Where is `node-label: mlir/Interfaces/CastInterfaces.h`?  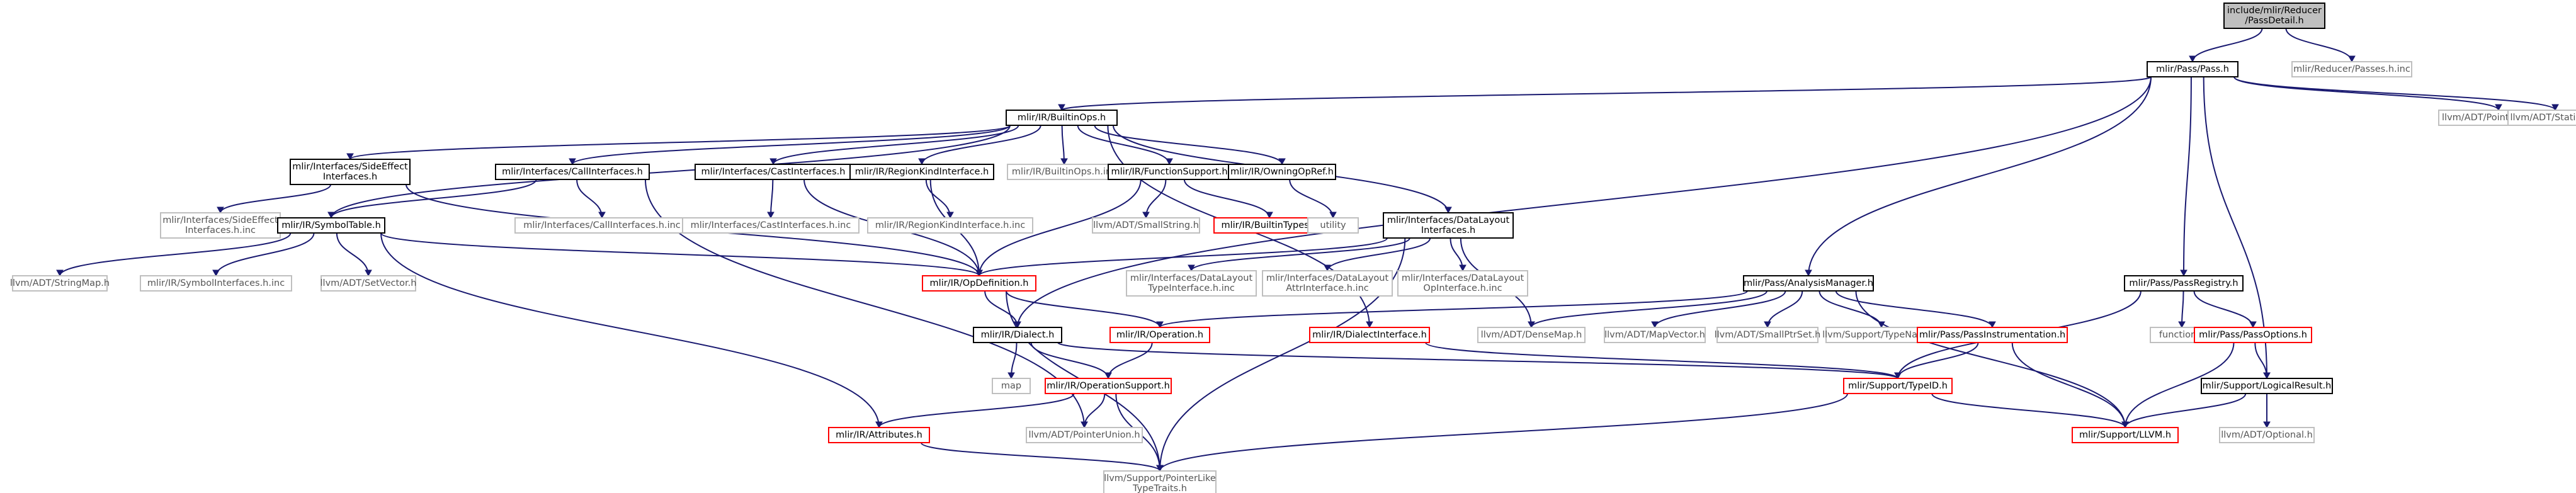 node-label: mlir/Interfaces/CastInterfaces.h is located at coordinates (773, 172).